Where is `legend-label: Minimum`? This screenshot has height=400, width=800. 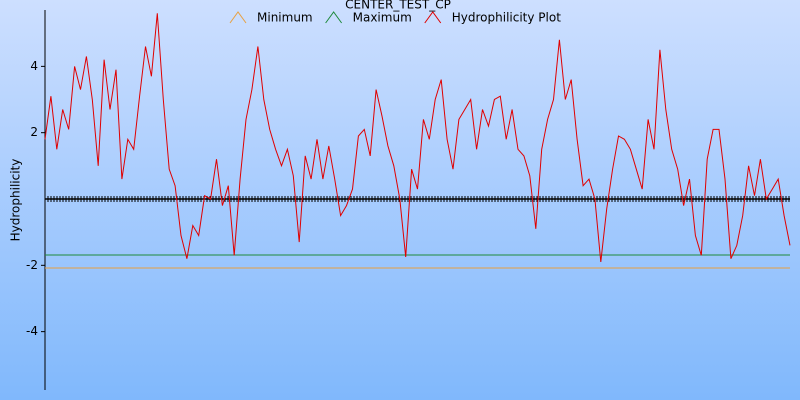
legend-label: Minimum is located at coordinates (285, 18).